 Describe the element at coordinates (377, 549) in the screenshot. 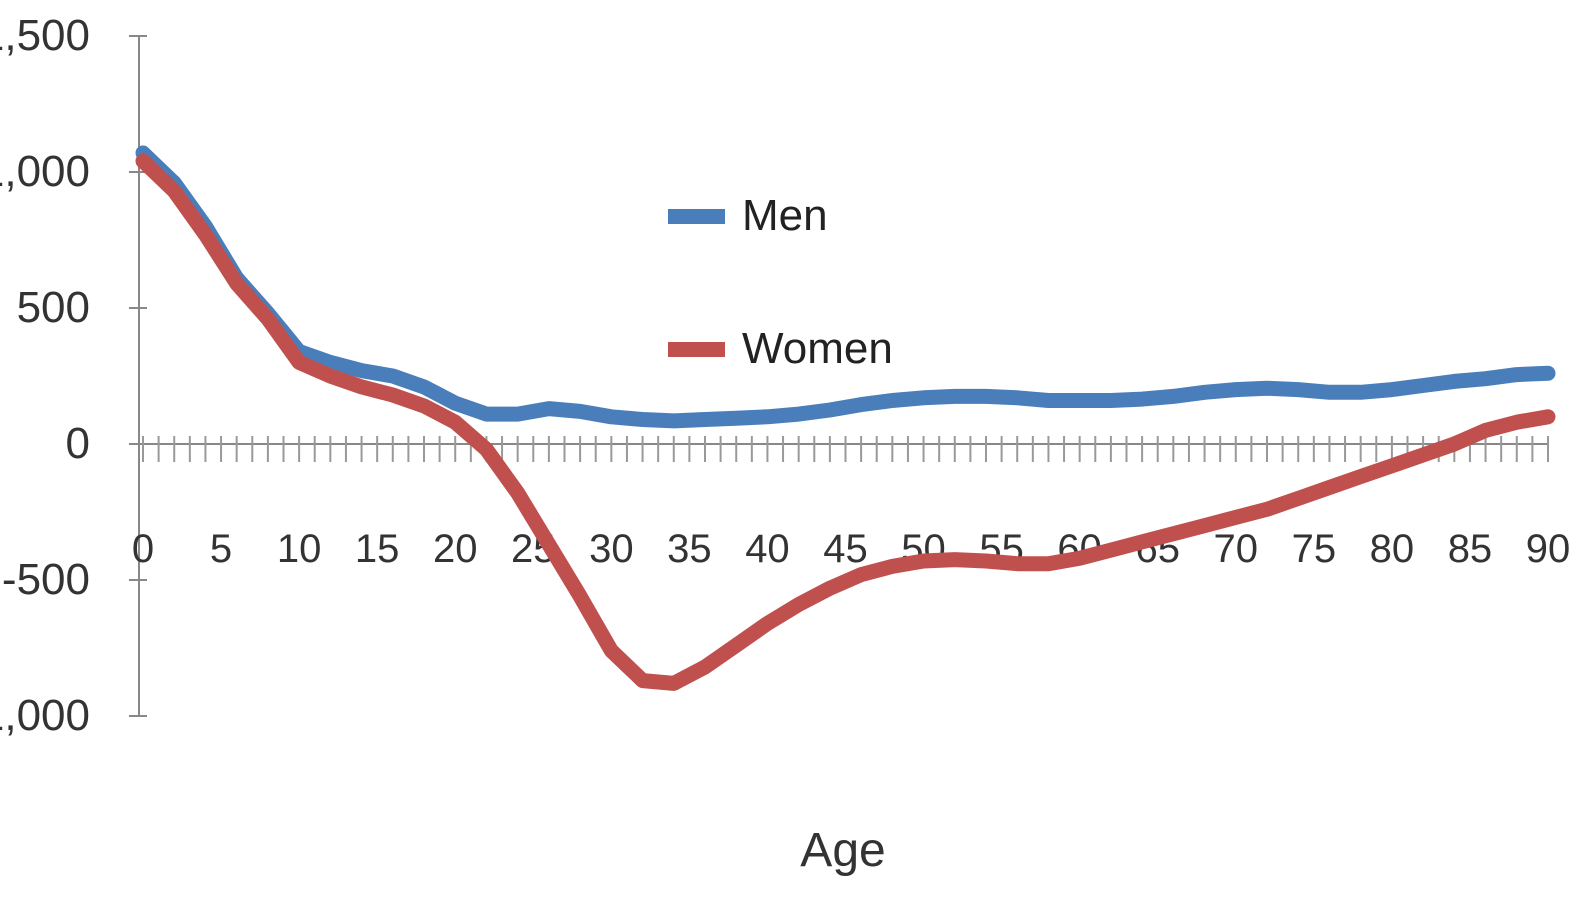

I see `x-tick-label: 15` at that location.